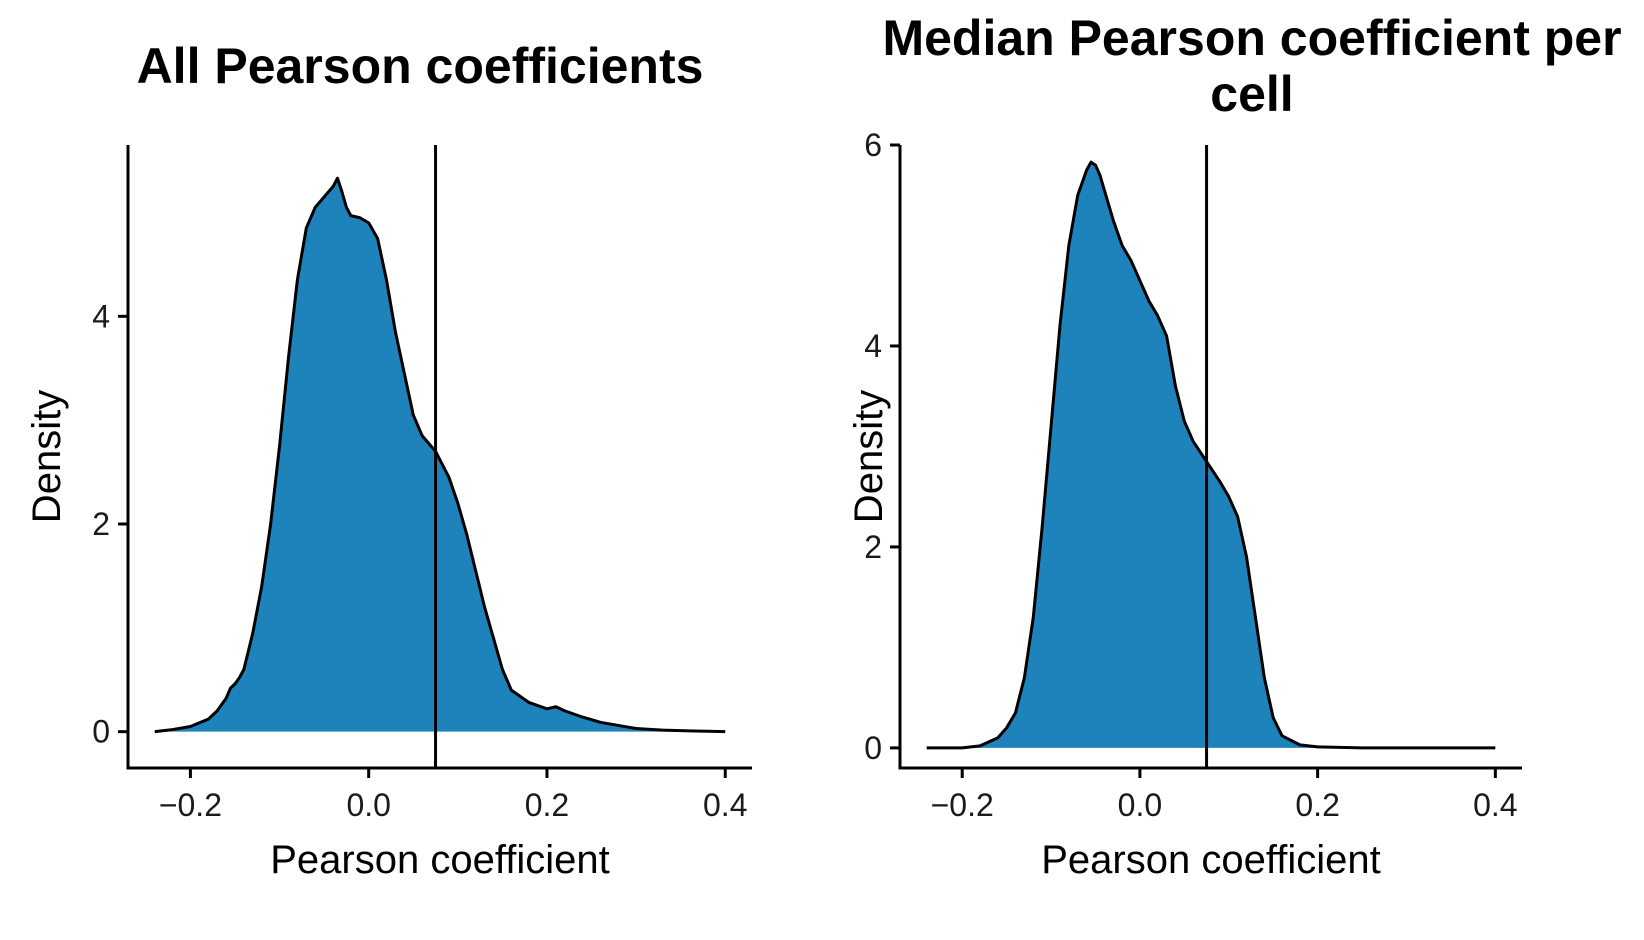  What do you see at coordinates (873, 145) in the screenshot?
I see `y-tick-label: 6` at bounding box center [873, 145].